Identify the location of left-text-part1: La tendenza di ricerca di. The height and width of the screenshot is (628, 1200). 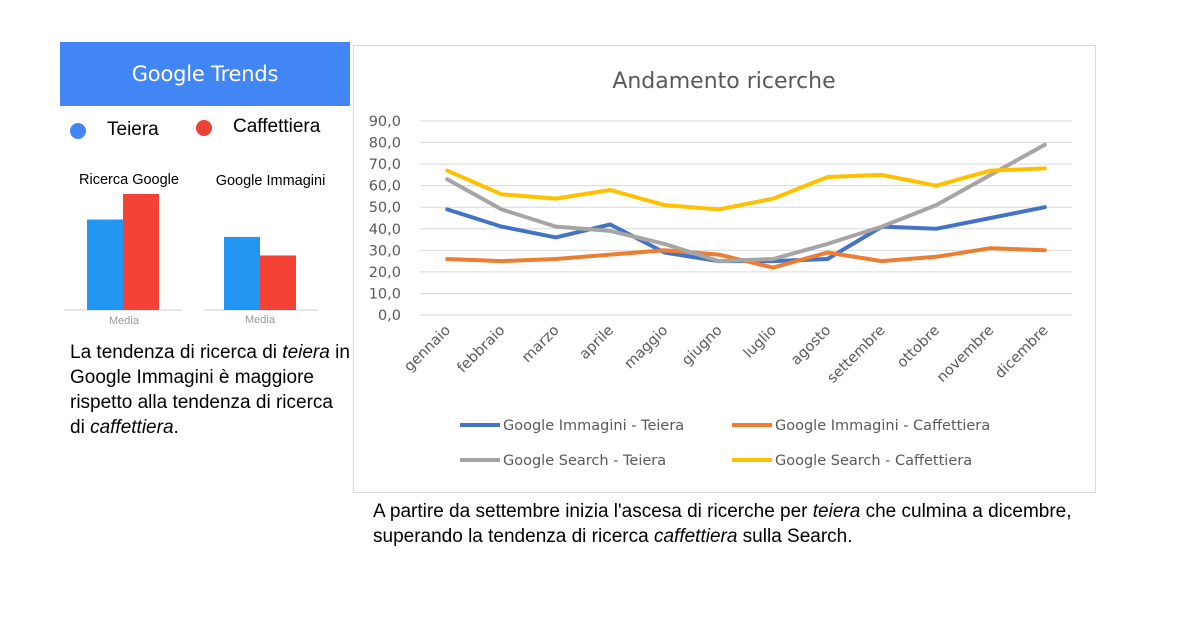
(176, 352).